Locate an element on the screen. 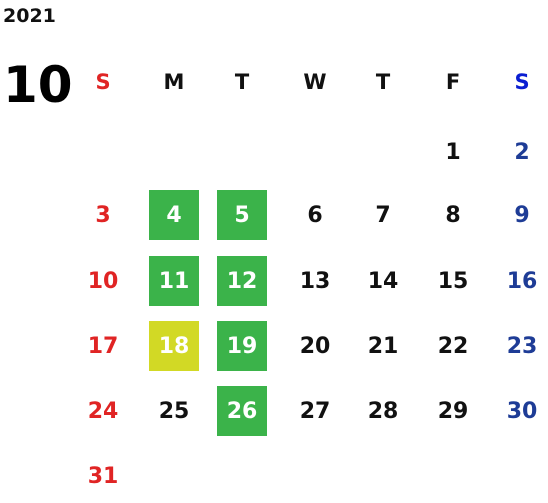 The image size is (548, 503). day: 20 is located at coordinates (315, 346).